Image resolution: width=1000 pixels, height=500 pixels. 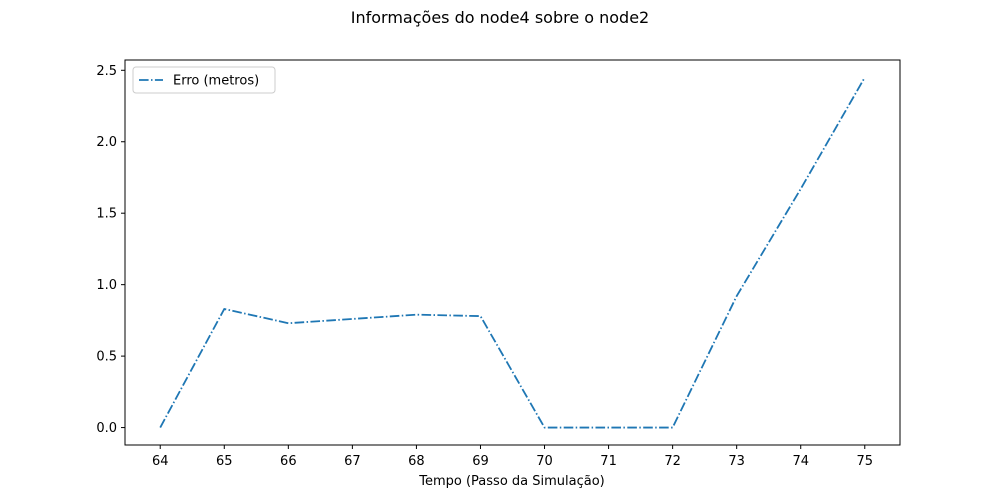 I want to click on x-tick-label: 65, so click(x=224, y=461).